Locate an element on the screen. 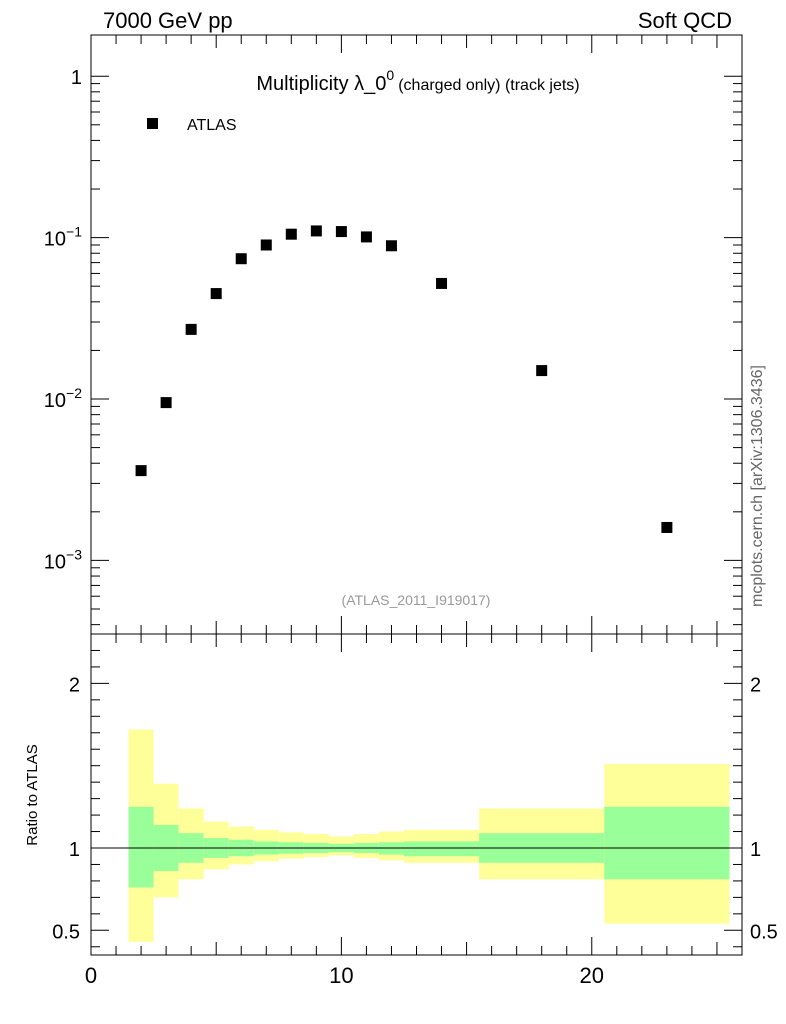 The width and height of the screenshot is (786, 1024). header-left: 7000 GeV pp is located at coordinates (168, 20).